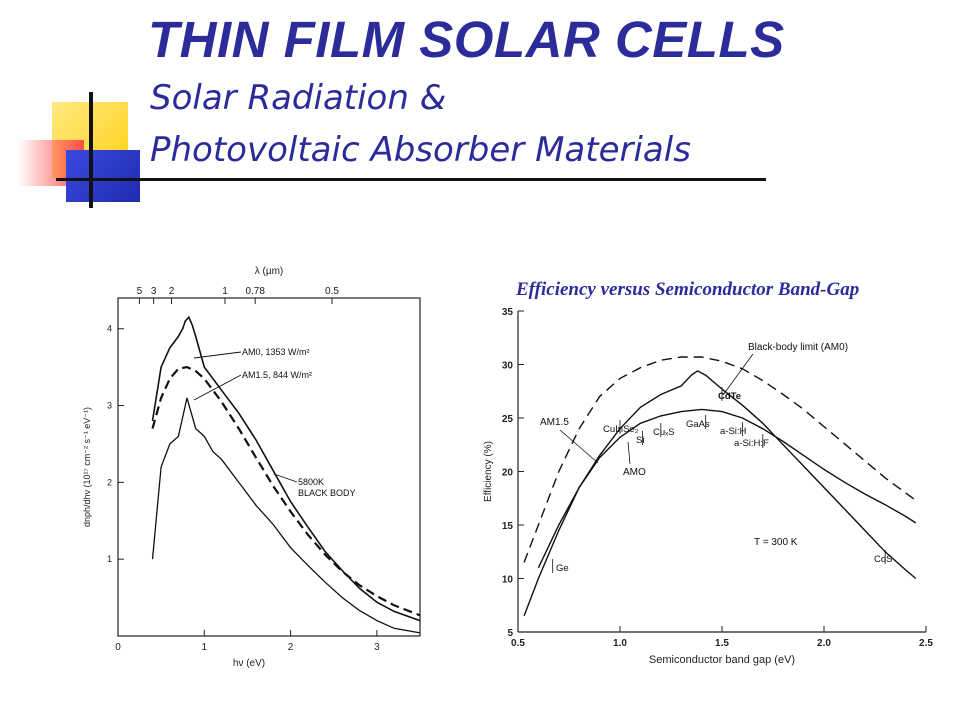  Describe the element at coordinates (634, 472) in the screenshot. I see `right-curve-label: AMO` at that location.